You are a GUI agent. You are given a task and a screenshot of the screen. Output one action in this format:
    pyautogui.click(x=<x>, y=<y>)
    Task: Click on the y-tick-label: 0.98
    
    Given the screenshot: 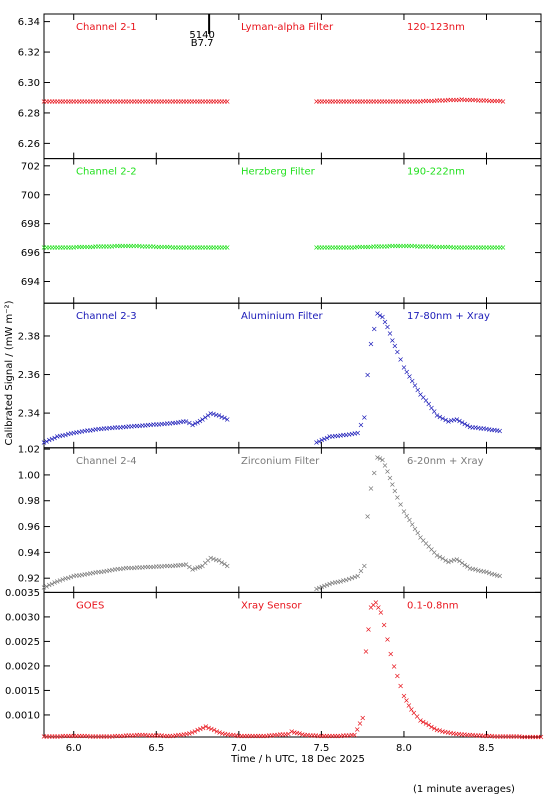 What is the action you would take?
    pyautogui.click(x=29, y=501)
    